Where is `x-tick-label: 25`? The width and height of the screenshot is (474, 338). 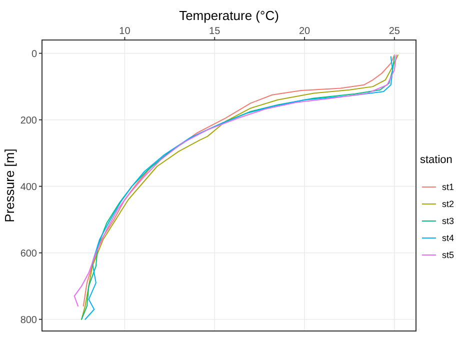
x-tick-label: 25 is located at coordinates (394, 31).